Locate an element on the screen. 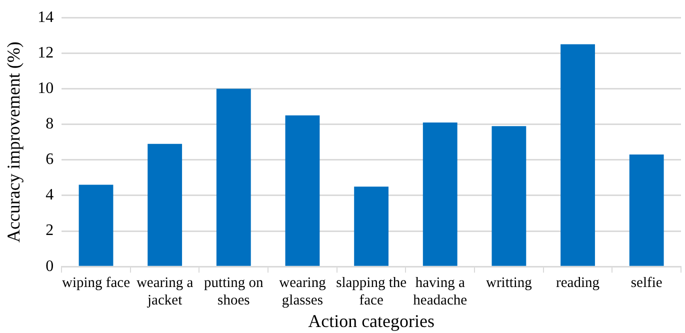 The width and height of the screenshot is (685, 333). y-tick-label: 6 is located at coordinates (50, 159).